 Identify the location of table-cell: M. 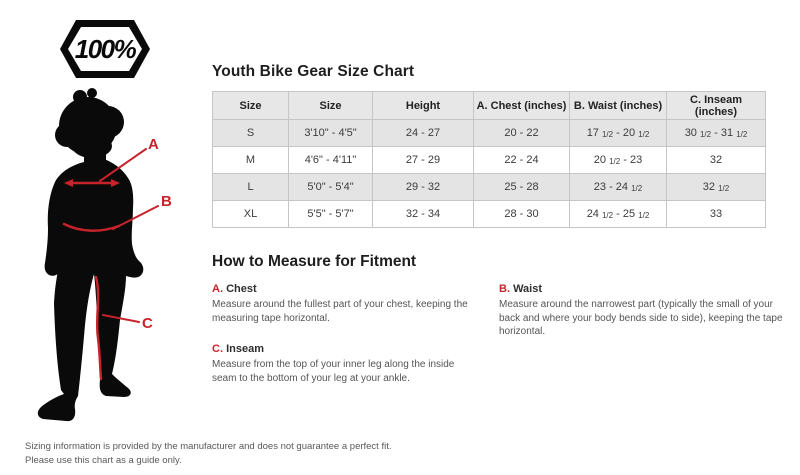
(250, 160).